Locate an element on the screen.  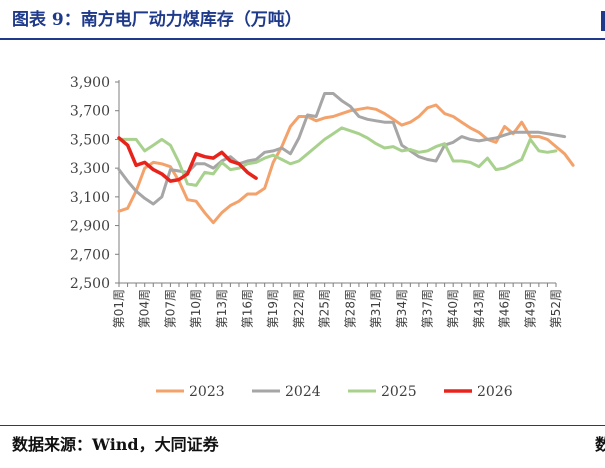
title-divider is located at coordinates (302, 39).